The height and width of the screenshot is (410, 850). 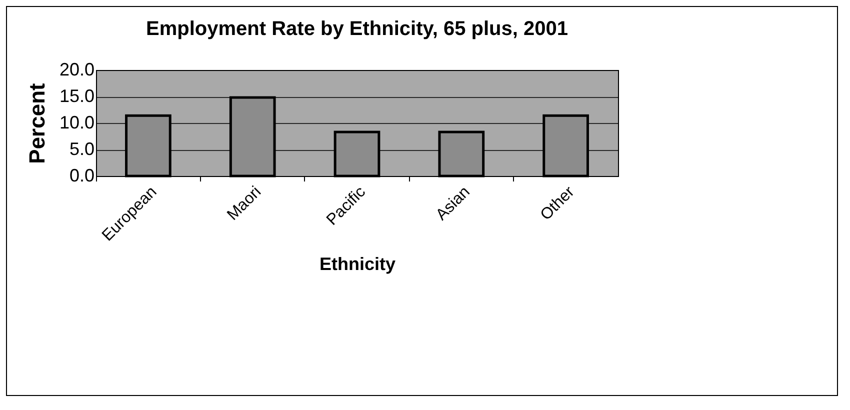 I want to click on y-tick-label: 0.0, so click(x=81, y=176).